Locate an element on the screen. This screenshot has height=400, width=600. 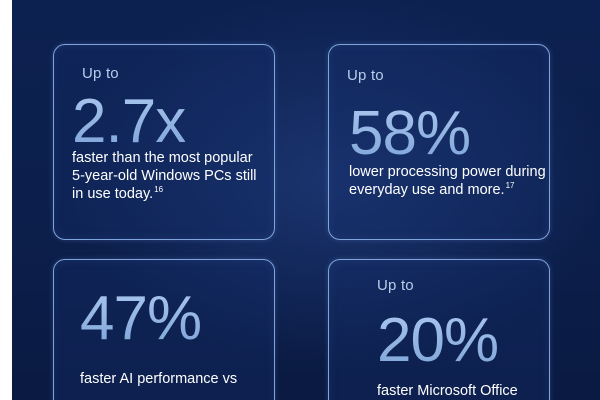
stat-card-ai: 47% faster AI performance vs is located at coordinates (164, 329).